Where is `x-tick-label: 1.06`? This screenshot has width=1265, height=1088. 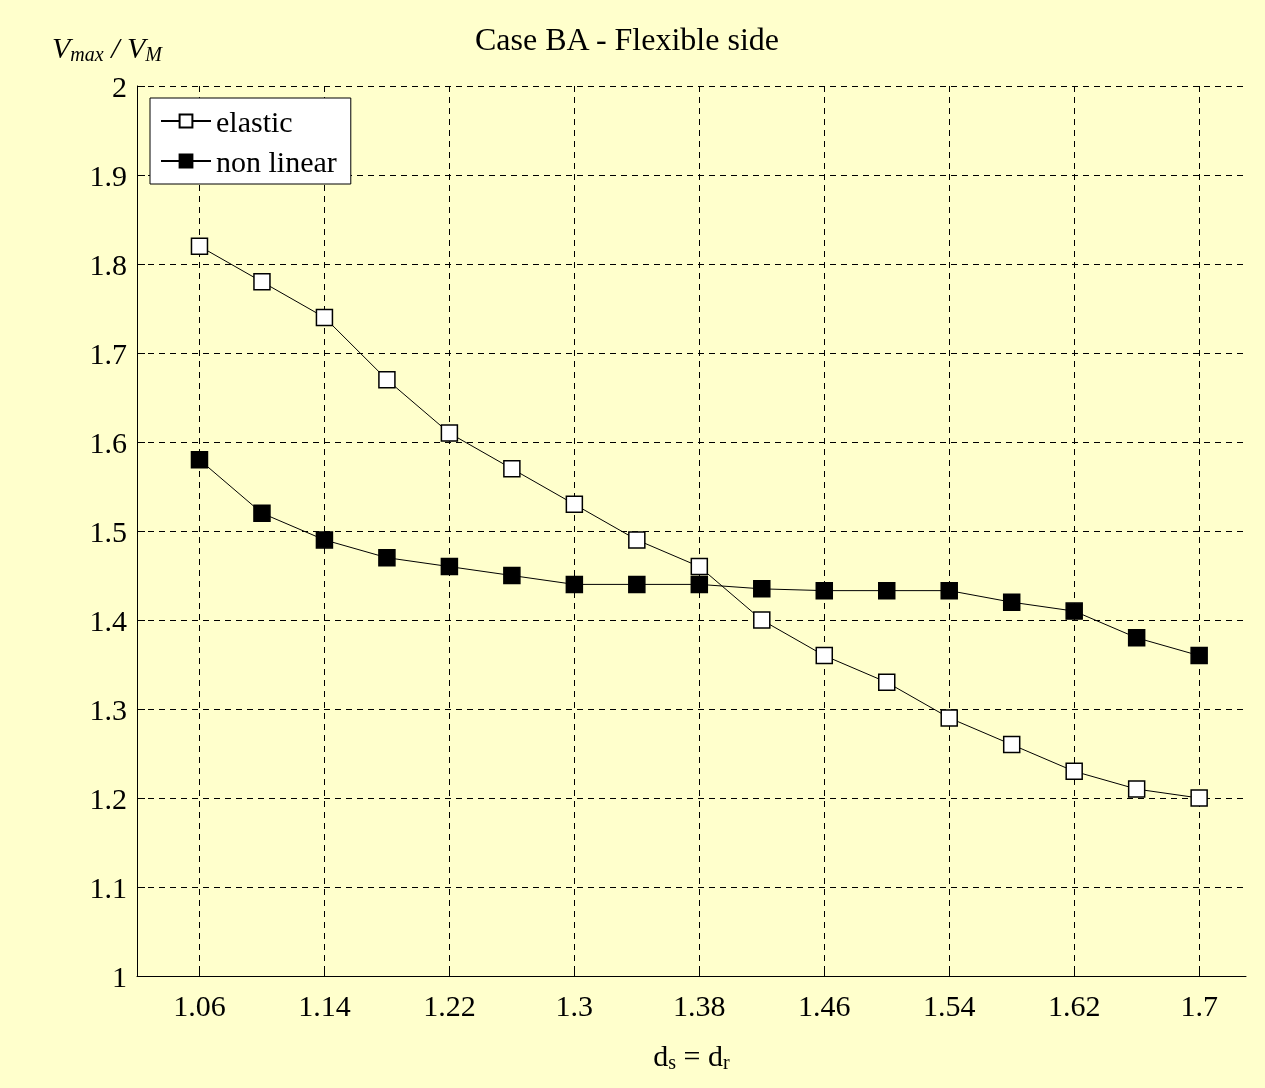
x-tick-label: 1.06 is located at coordinates (199, 1005).